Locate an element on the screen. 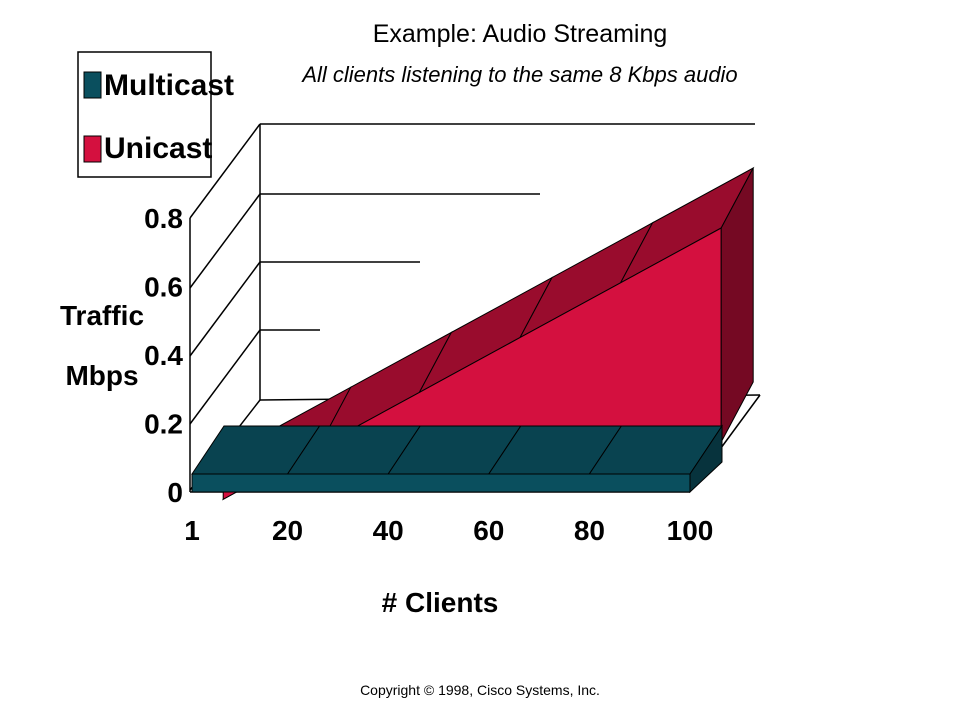 This screenshot has height=719, width=959. x-axis-label: # Clients is located at coordinates (440, 602).